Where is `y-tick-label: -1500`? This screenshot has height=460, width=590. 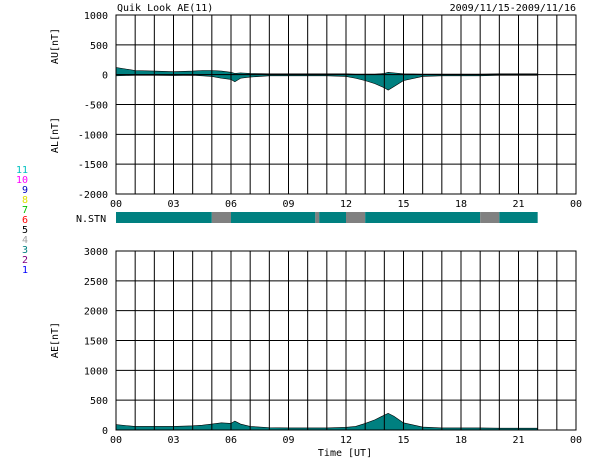
y-tick-label: -1500 is located at coordinates (93, 165).